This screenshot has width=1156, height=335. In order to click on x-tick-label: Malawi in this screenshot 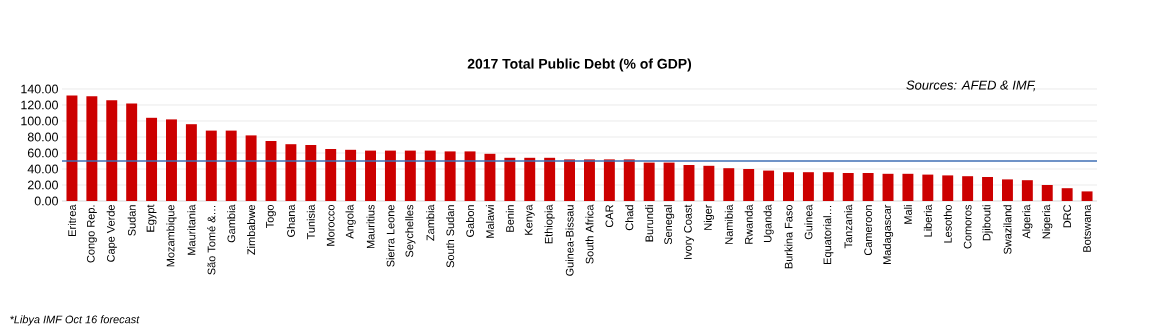, I will do `click(489, 221)`.